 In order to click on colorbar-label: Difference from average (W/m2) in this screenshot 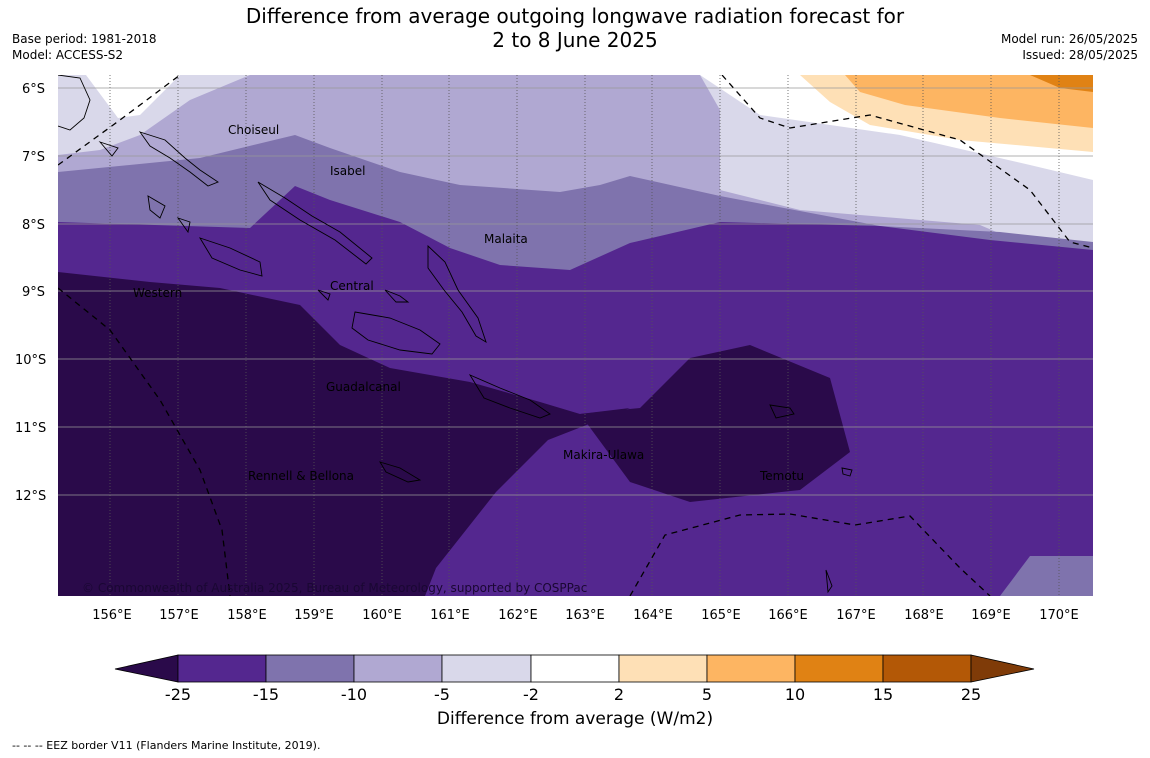, I will do `click(575, 719)`.